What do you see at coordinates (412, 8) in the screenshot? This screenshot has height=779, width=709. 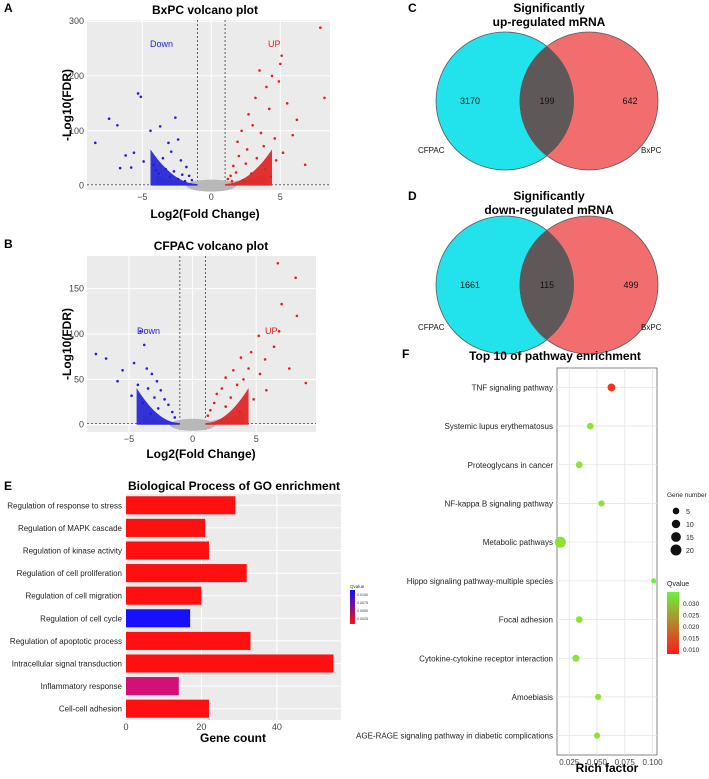 I see `panel-letter: C` at bounding box center [412, 8].